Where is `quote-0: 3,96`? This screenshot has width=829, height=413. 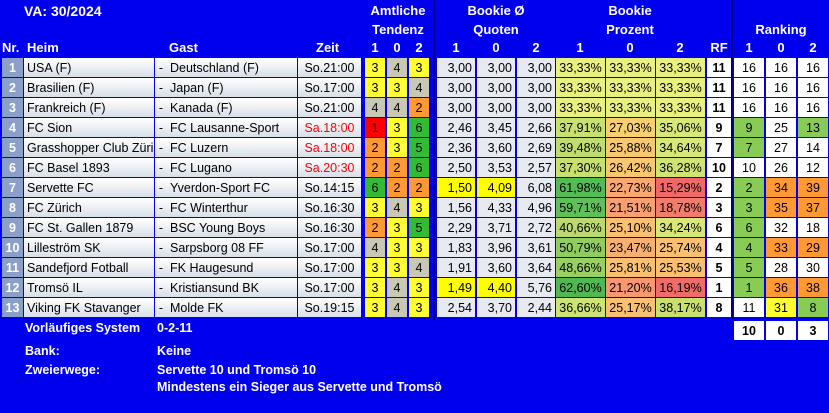
quote-0: 3,96 is located at coordinates (496, 247).